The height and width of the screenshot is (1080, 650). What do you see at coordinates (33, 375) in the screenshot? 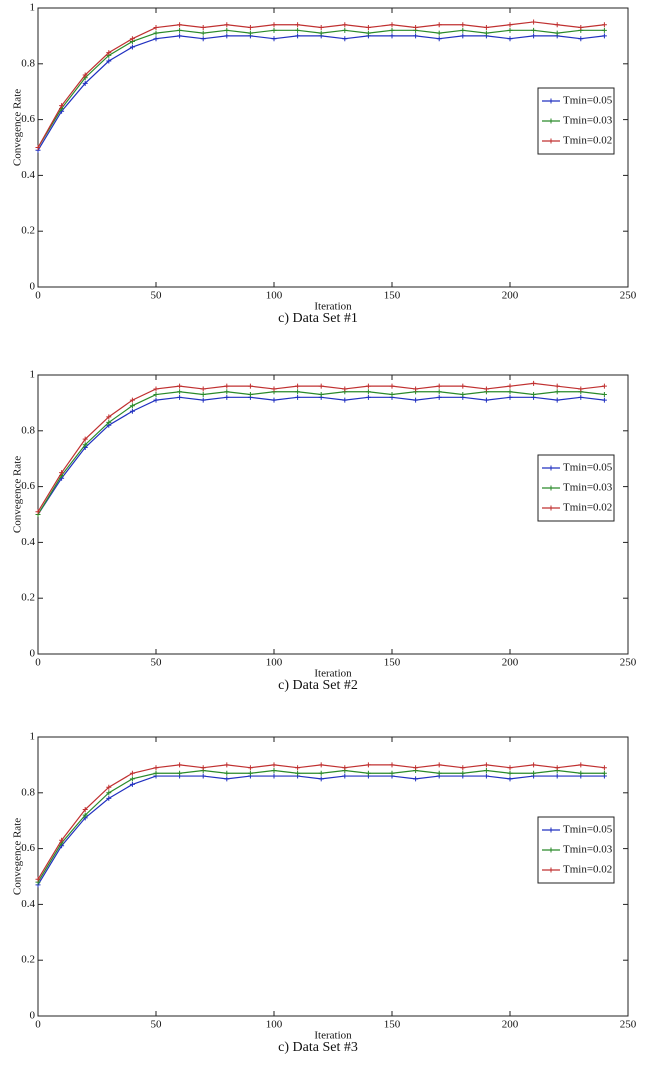
I see `y-tick-label: 1` at bounding box center [33, 375].